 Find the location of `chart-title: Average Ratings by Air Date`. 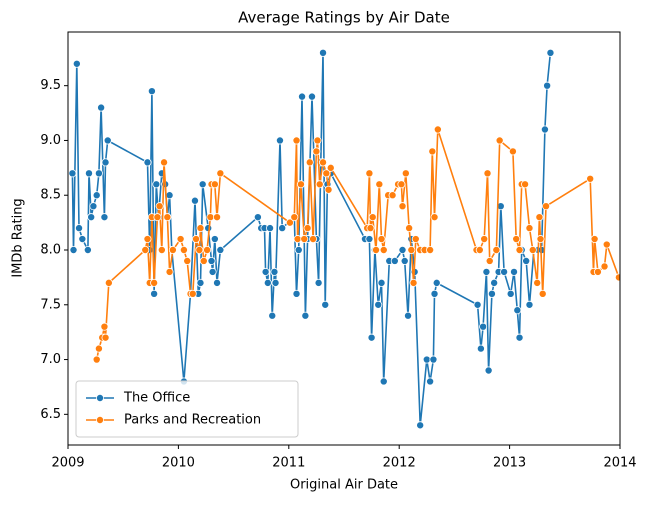

chart-title: Average Ratings by Air Date is located at coordinates (344, 18).